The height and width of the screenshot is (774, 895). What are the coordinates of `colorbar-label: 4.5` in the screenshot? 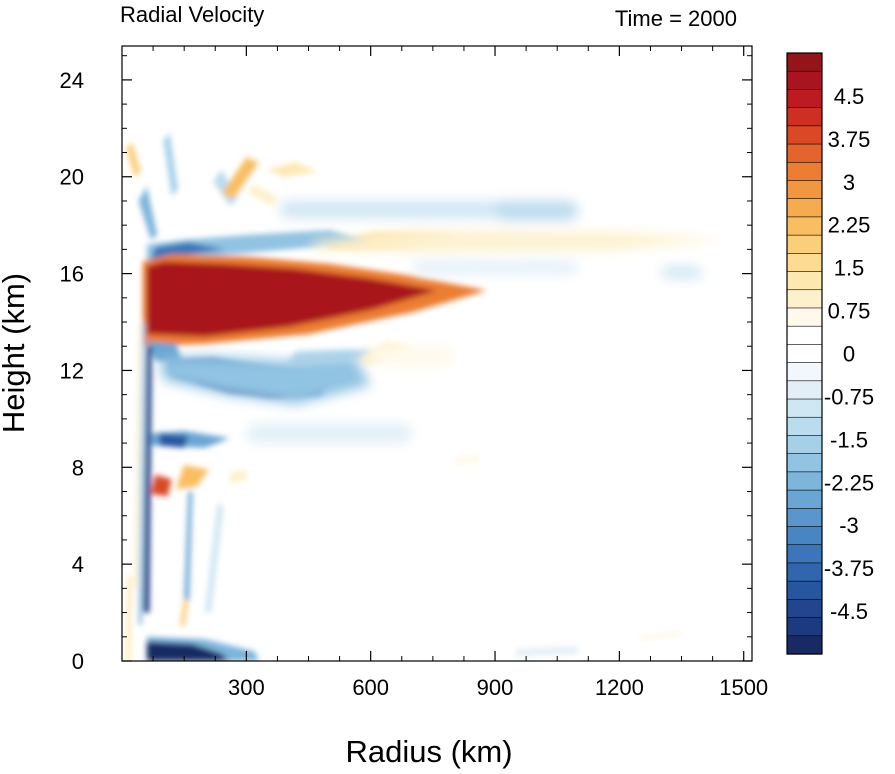 It's located at (849, 96).